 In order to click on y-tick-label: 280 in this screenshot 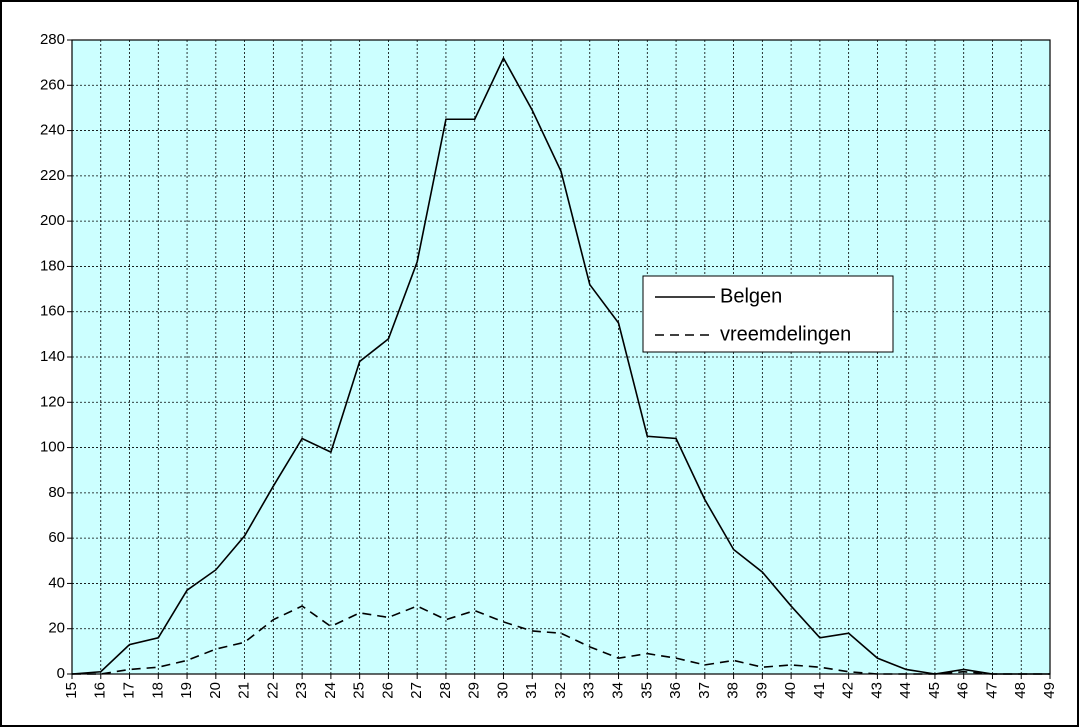, I will do `click(52, 39)`.